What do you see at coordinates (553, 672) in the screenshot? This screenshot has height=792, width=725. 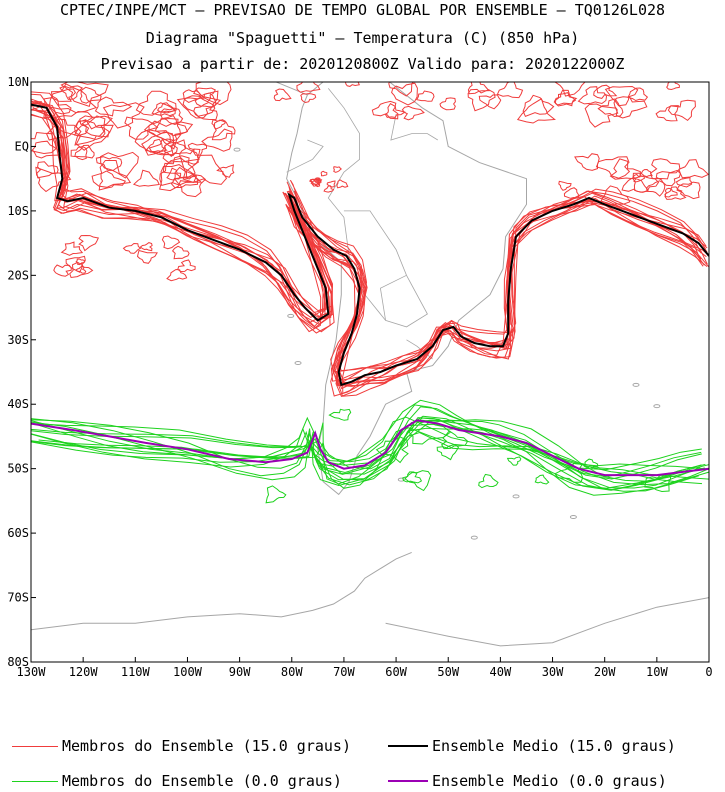 I see `lon-label: 30W` at bounding box center [553, 672].